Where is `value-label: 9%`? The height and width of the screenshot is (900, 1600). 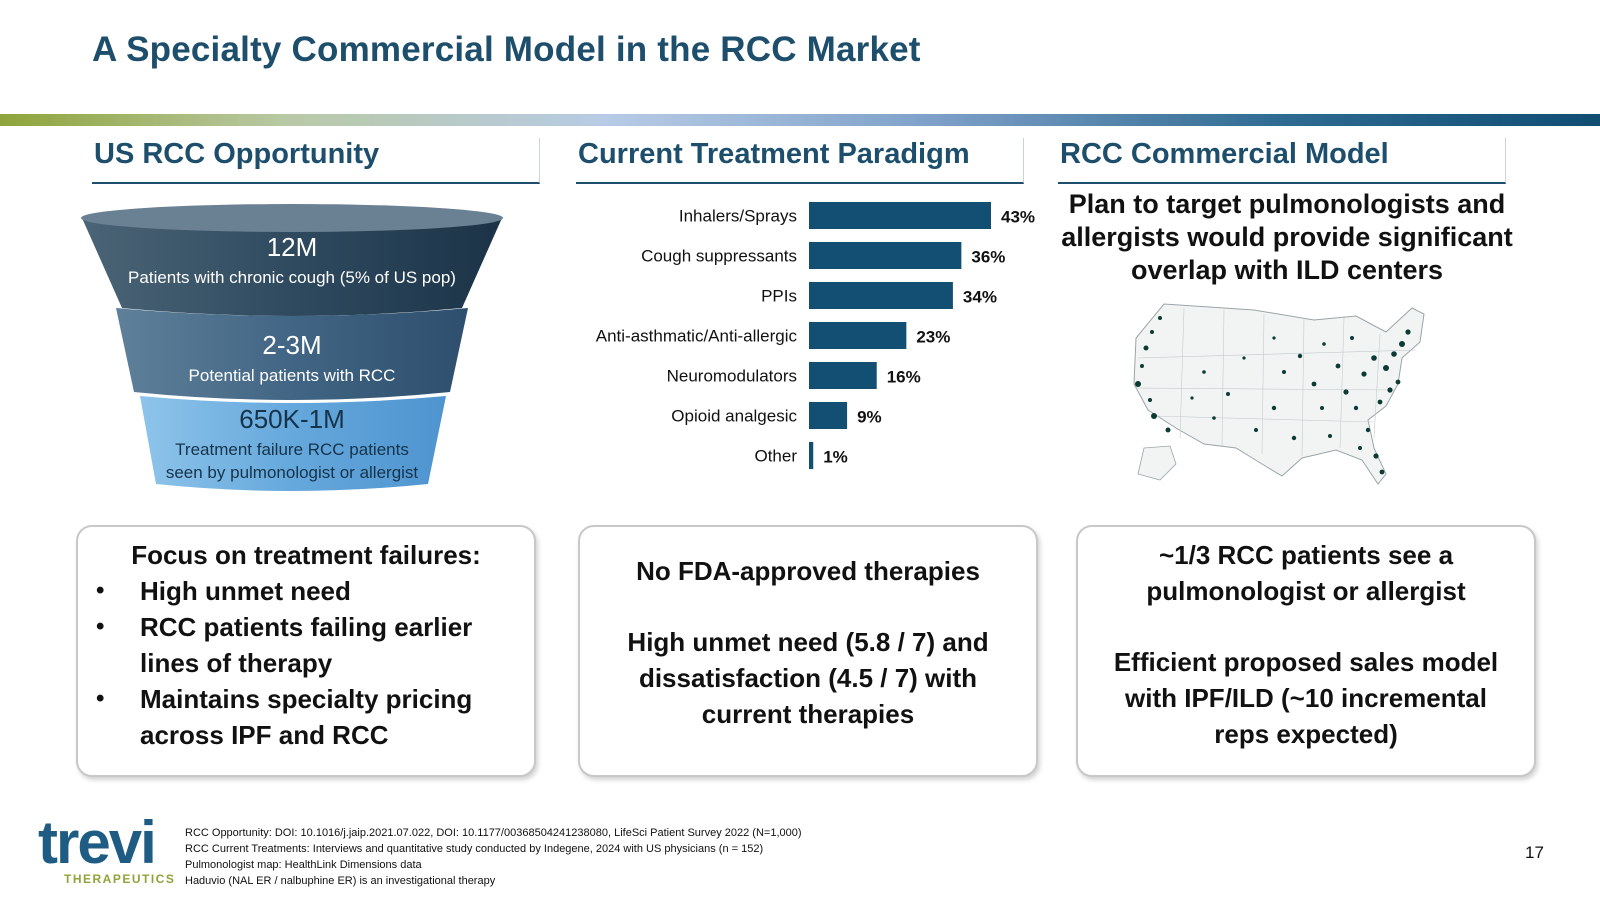
value-label: 9% is located at coordinates (869, 417).